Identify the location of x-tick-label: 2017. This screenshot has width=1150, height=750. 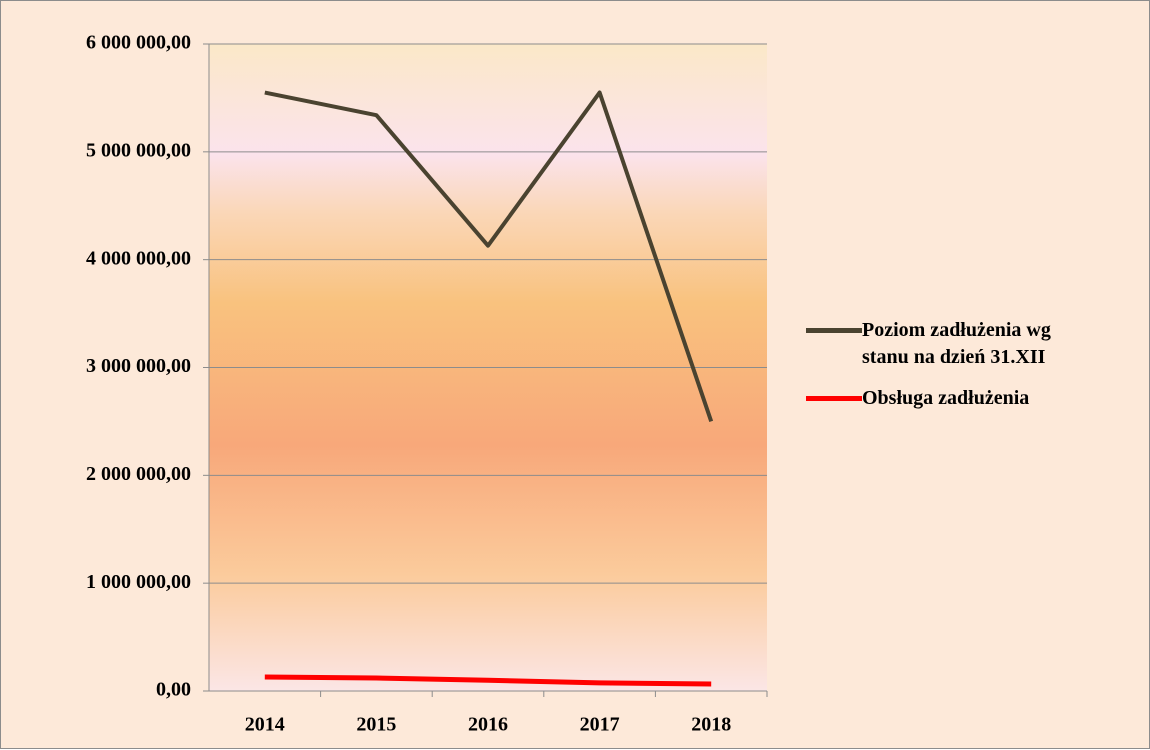
(600, 725).